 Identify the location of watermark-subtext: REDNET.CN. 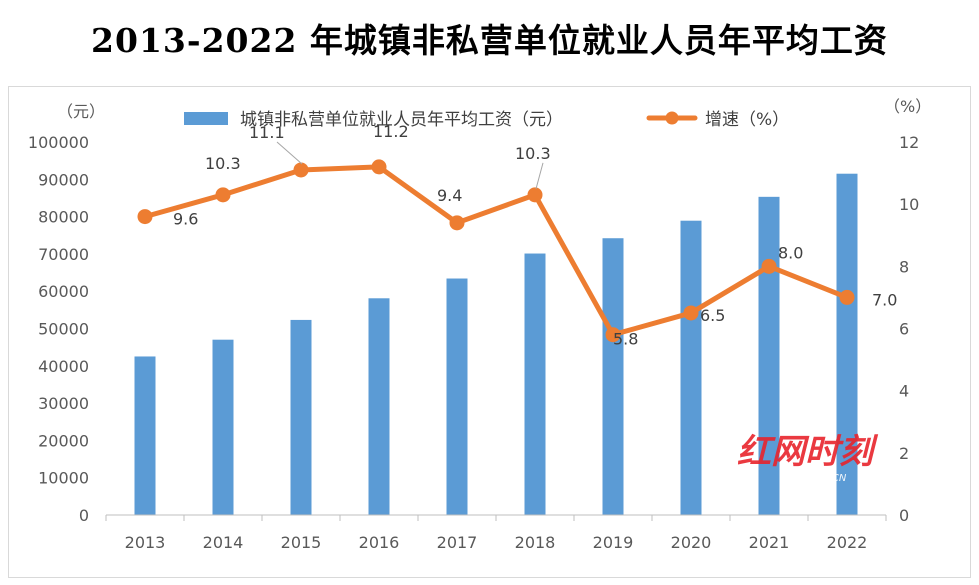
(818, 478).